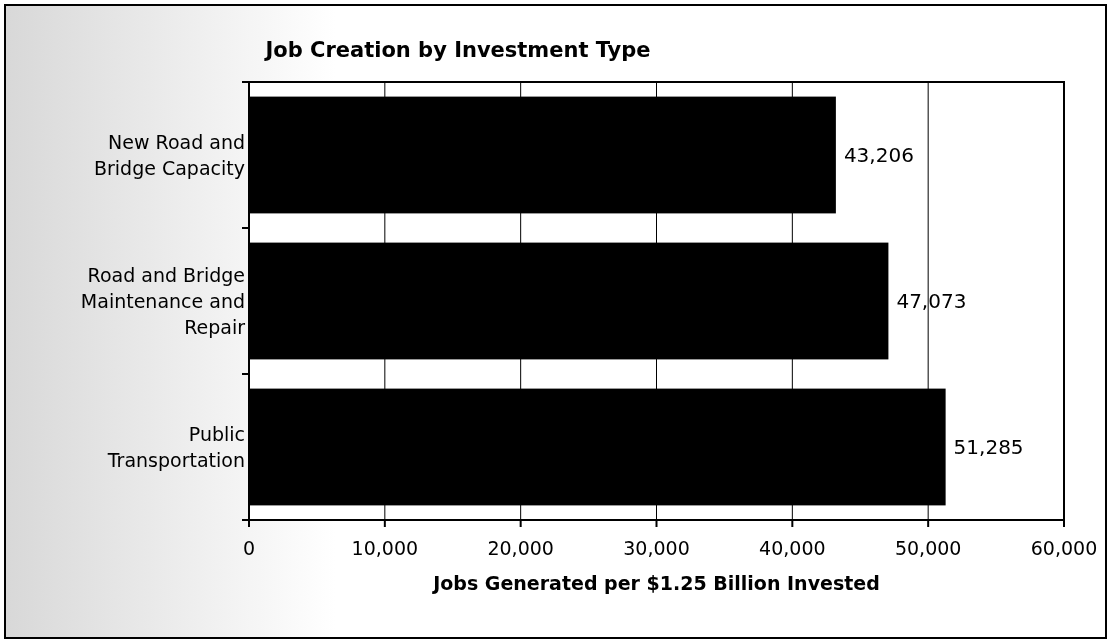 This screenshot has height=643, width=1111. Describe the element at coordinates (175, 446) in the screenshot. I see `y-tick-label: Public Transportation` at that location.